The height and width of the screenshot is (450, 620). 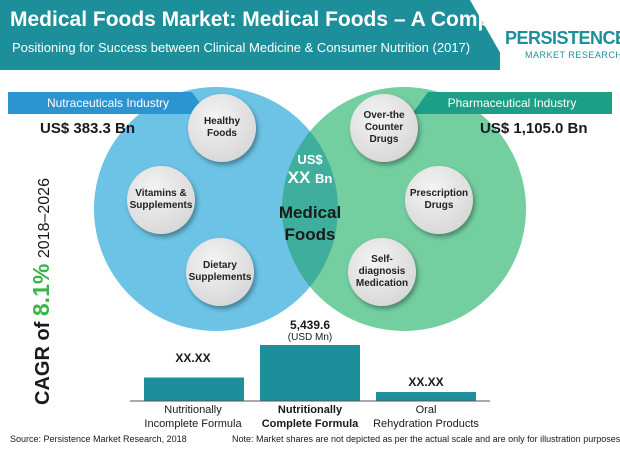 What do you see at coordinates (222, 128) in the screenshot?
I see `bubble-healthy-foods: Healthy Foods` at bounding box center [222, 128].